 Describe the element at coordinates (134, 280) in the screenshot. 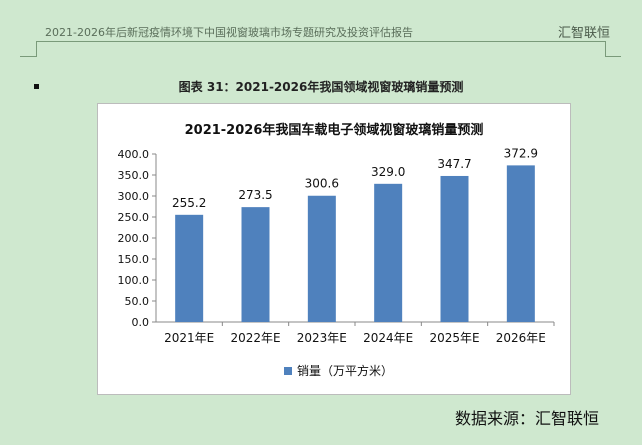

I see `y-tick-label: 100.0` at that location.